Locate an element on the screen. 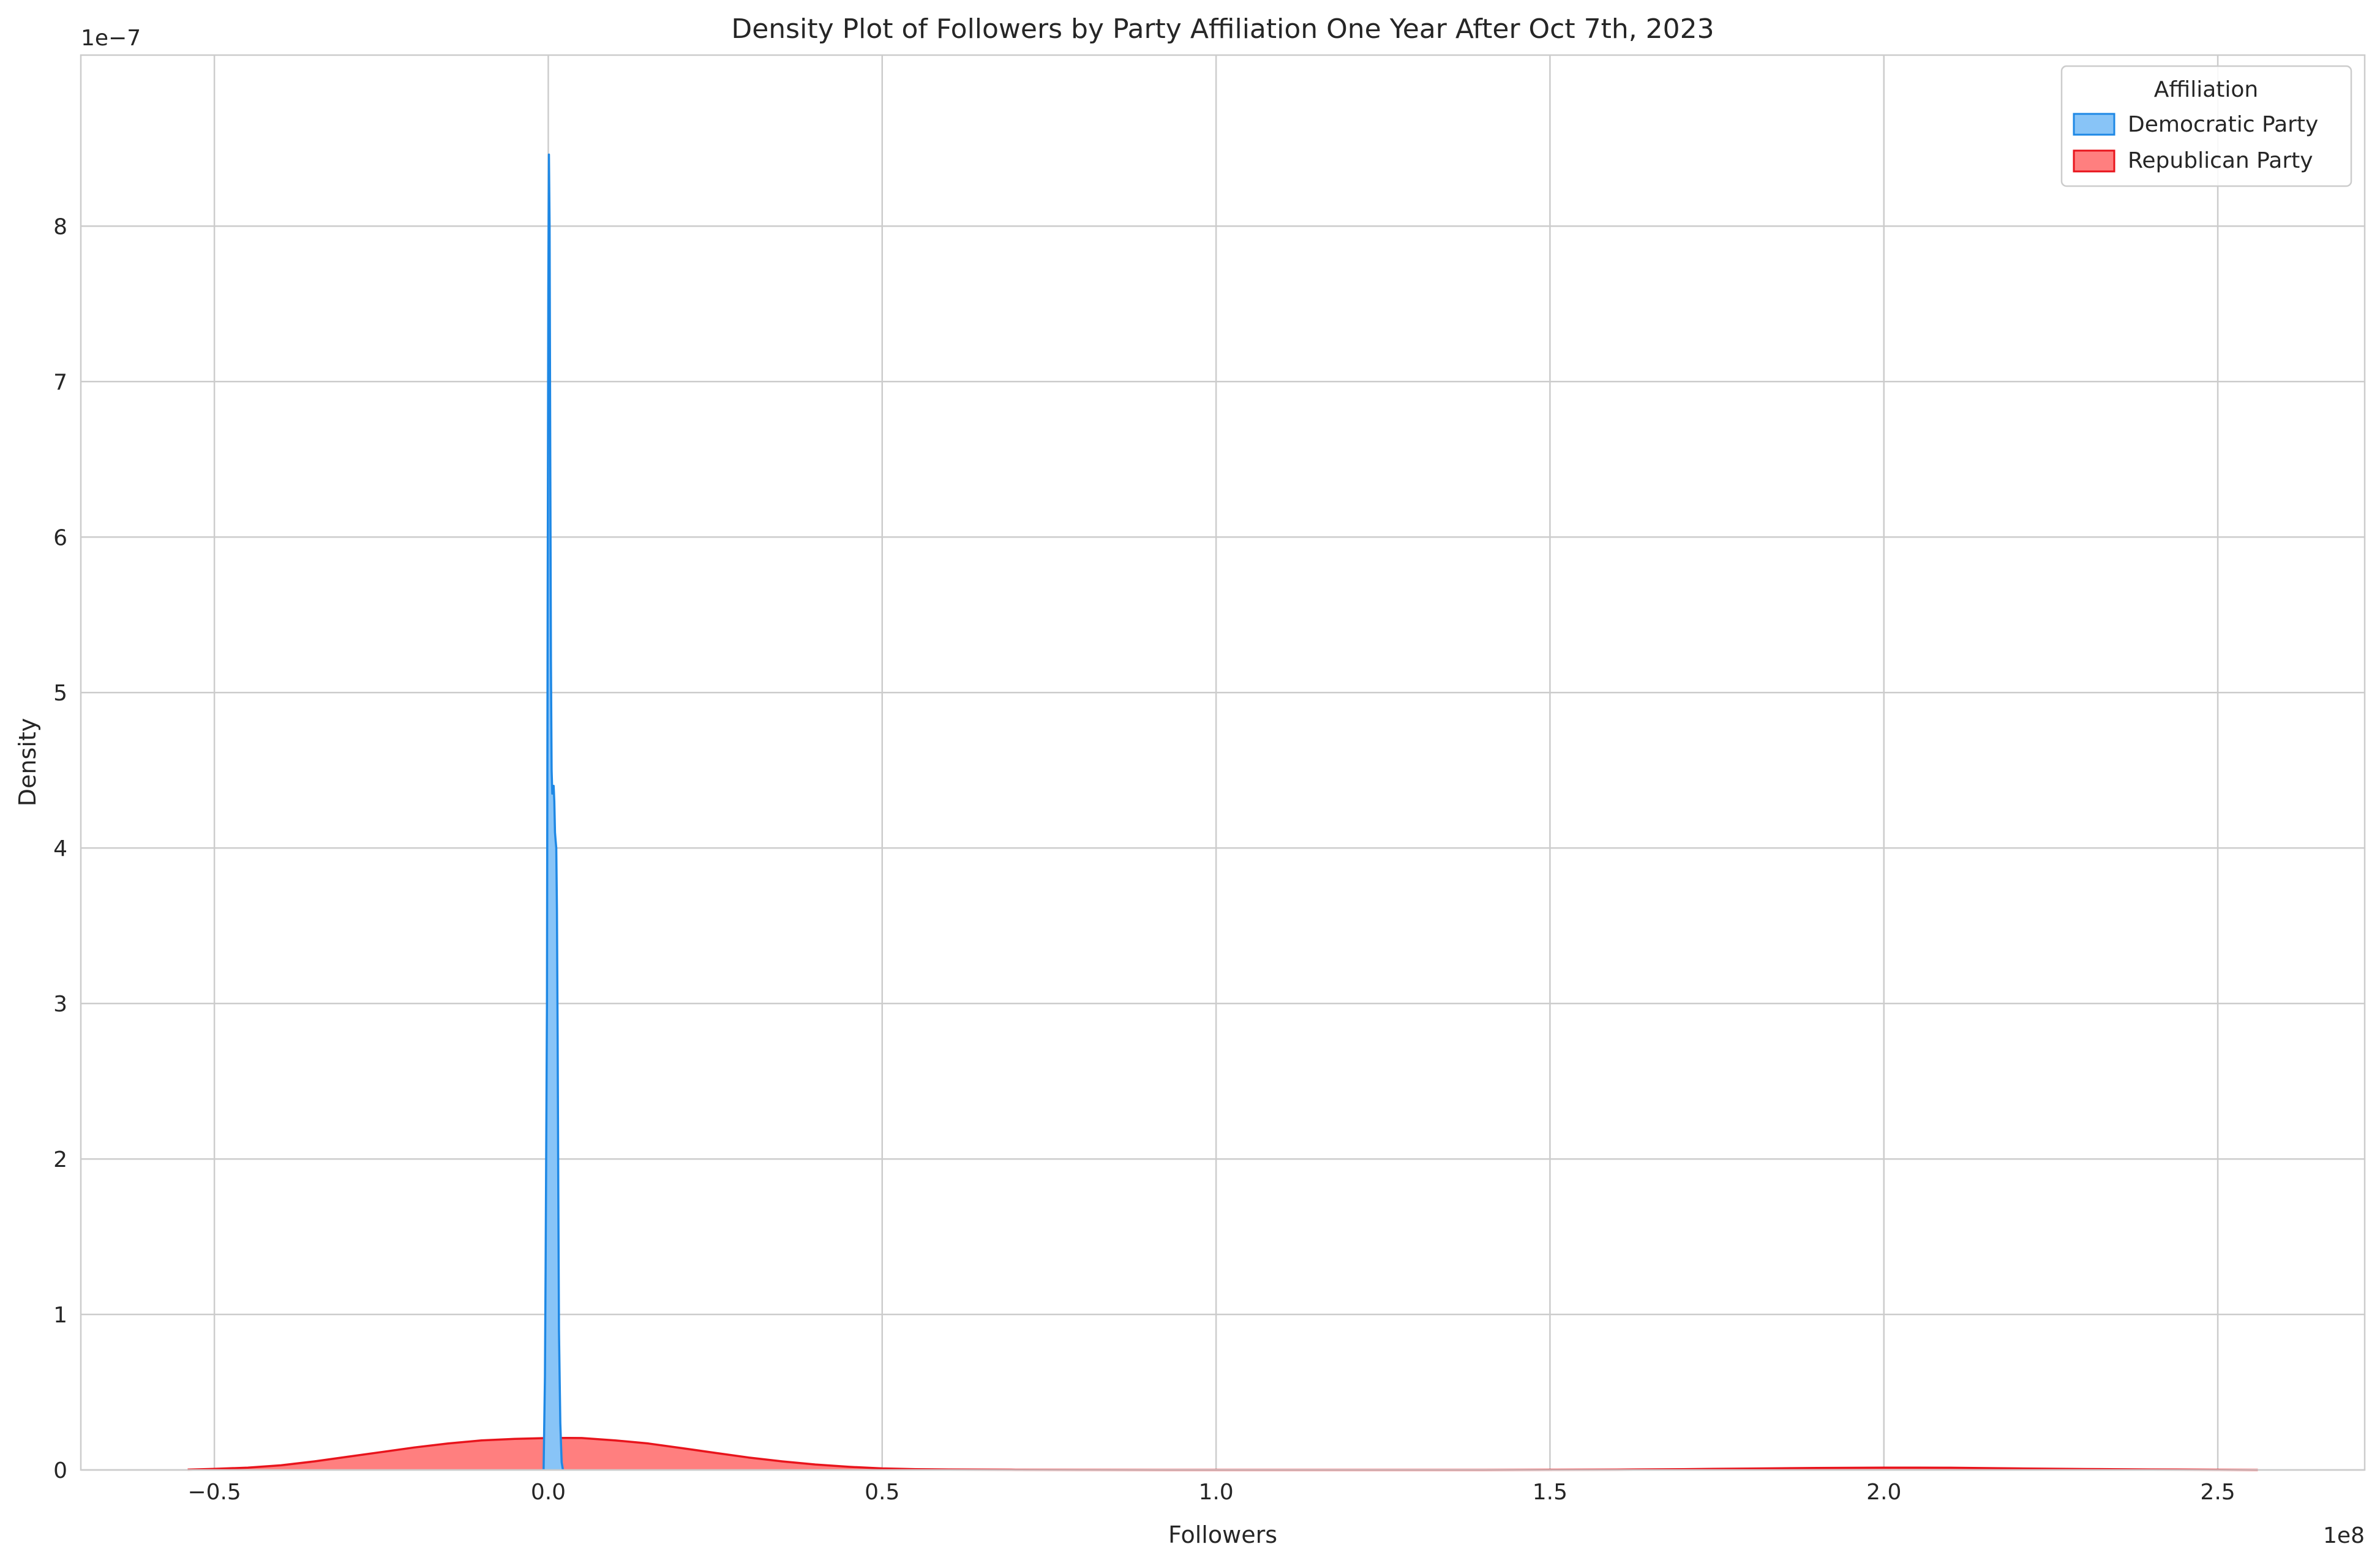  y-tick-label: 3 is located at coordinates (60, 1005).